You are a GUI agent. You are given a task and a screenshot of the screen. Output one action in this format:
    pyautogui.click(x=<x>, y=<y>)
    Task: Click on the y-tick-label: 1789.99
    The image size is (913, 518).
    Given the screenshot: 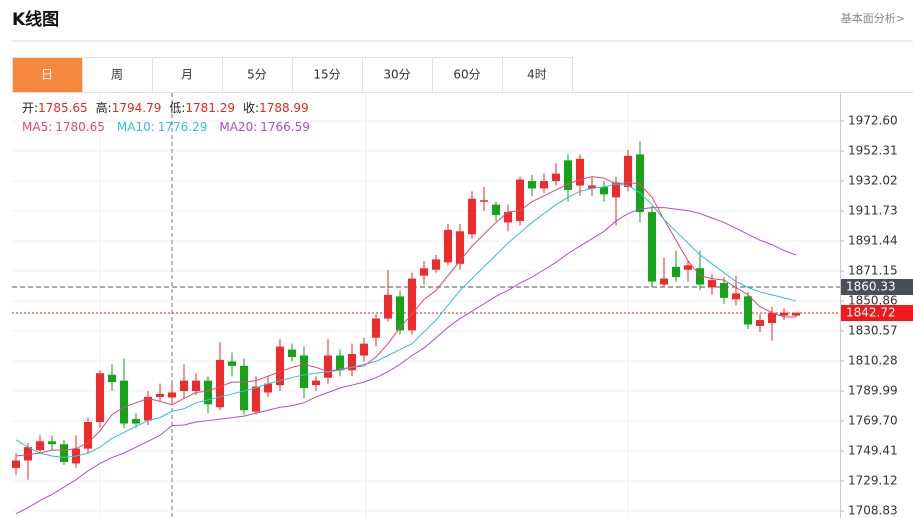 What is the action you would take?
    pyautogui.click(x=873, y=391)
    